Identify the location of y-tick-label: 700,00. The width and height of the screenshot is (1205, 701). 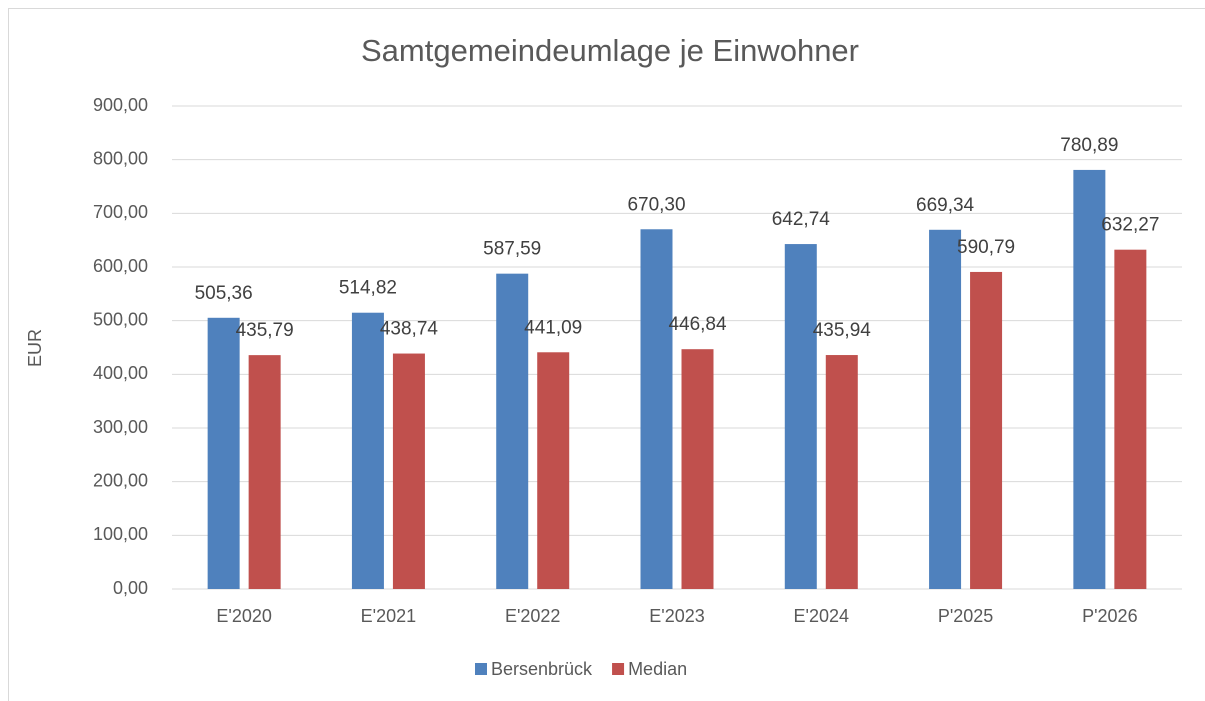
(120, 212).